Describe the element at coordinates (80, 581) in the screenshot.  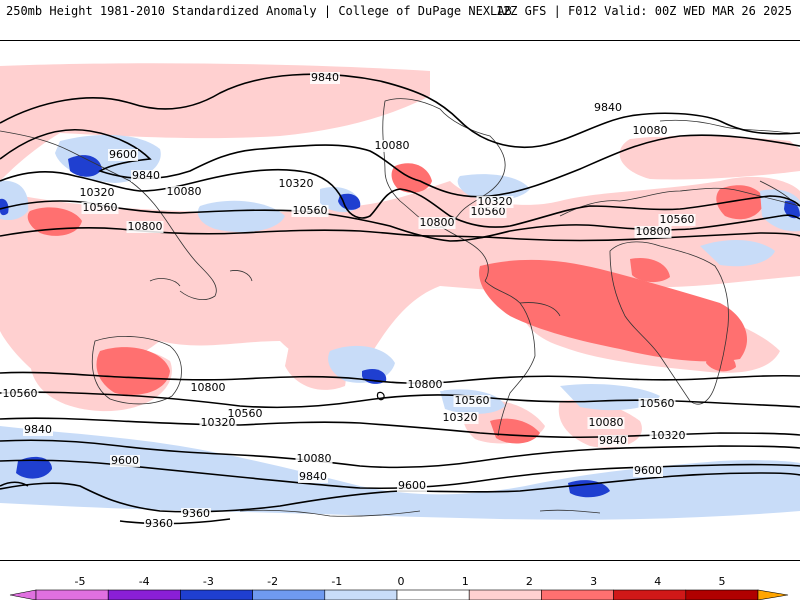
I see `colorbar-tick-label: -5` at that location.